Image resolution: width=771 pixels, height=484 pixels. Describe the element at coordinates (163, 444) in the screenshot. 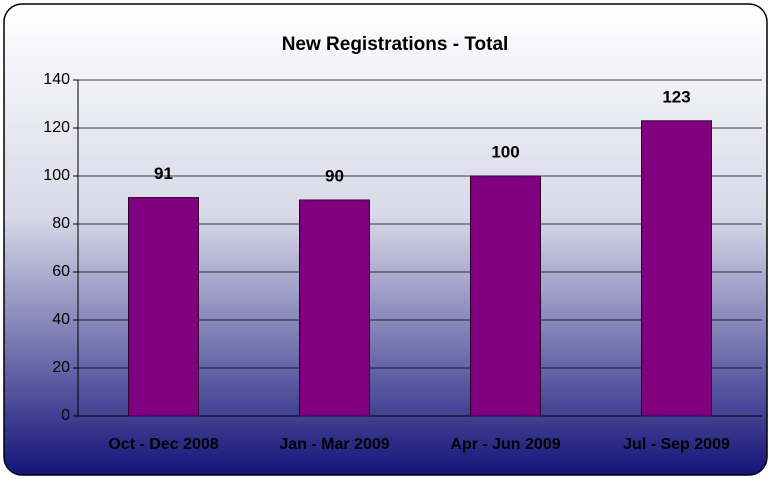

I see `x-tick-label: Oct - Dec 2008` at that location.